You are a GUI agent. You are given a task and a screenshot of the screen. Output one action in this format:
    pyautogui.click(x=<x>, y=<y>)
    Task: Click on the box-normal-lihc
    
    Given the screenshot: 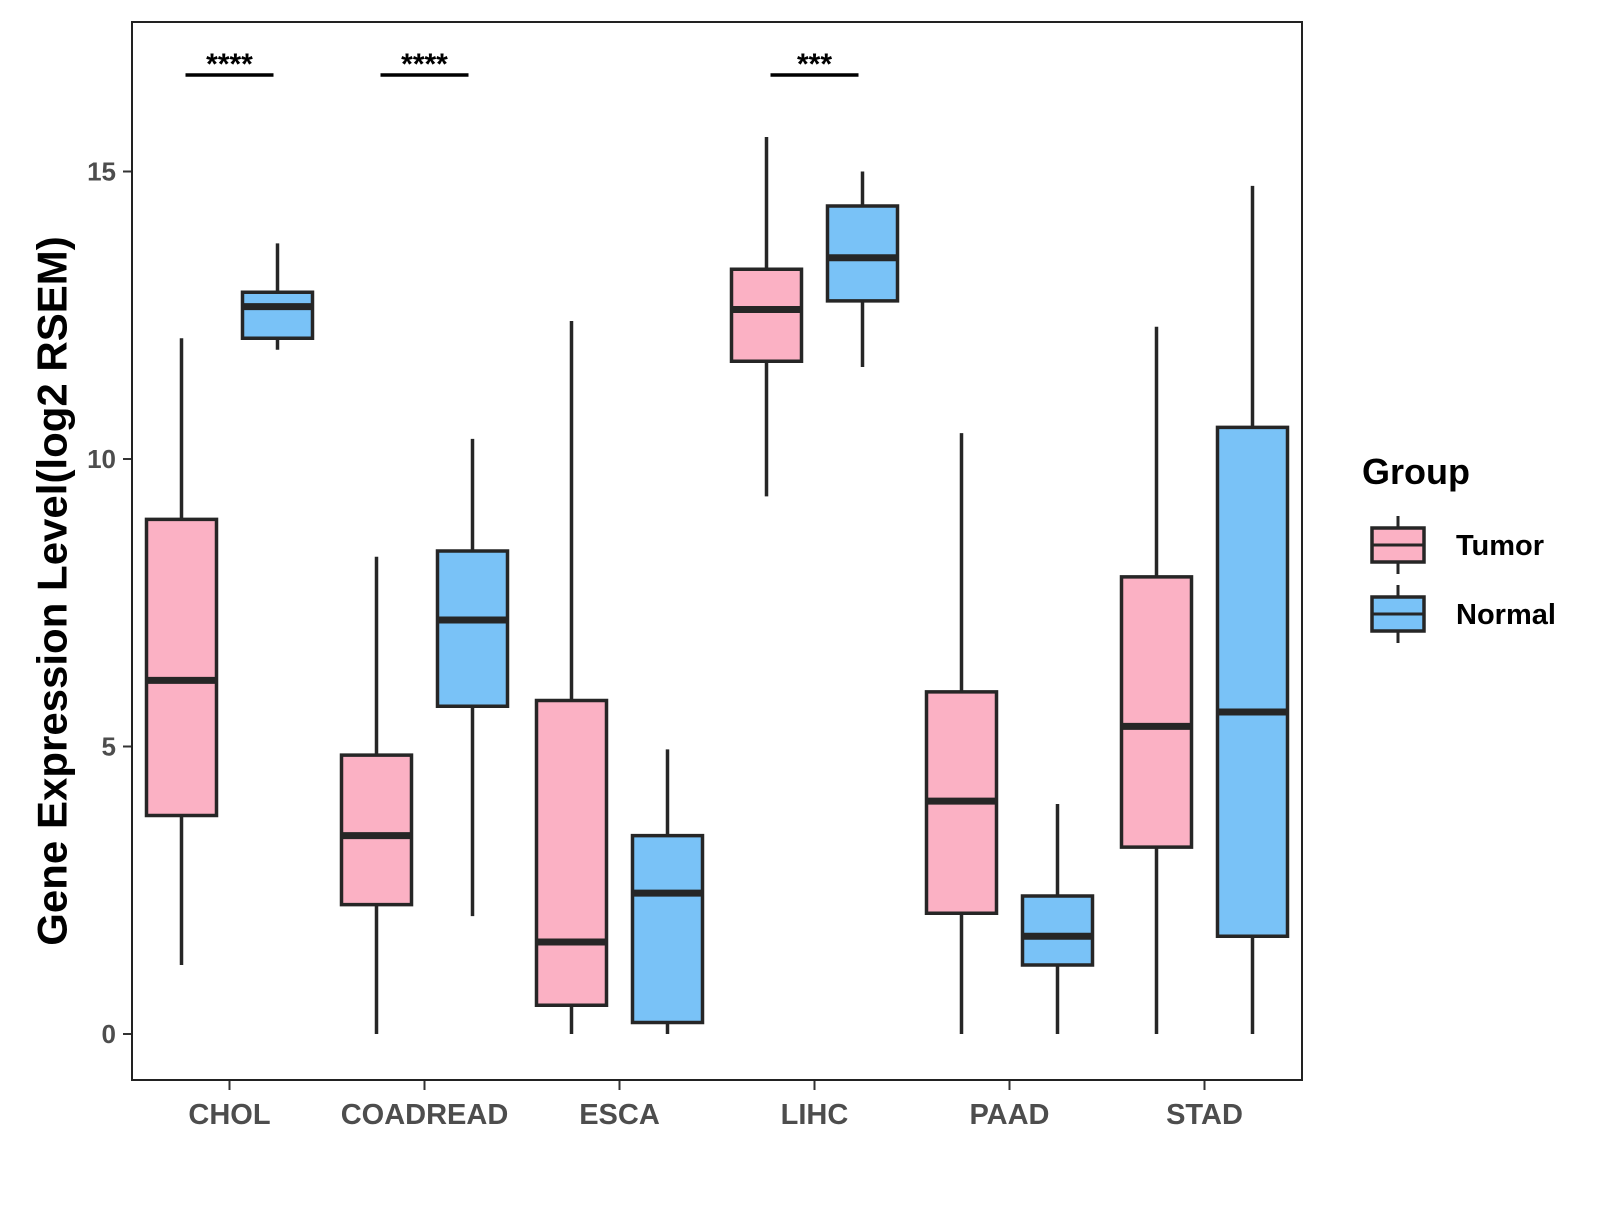 What is the action you would take?
    pyautogui.click(x=862, y=269)
    